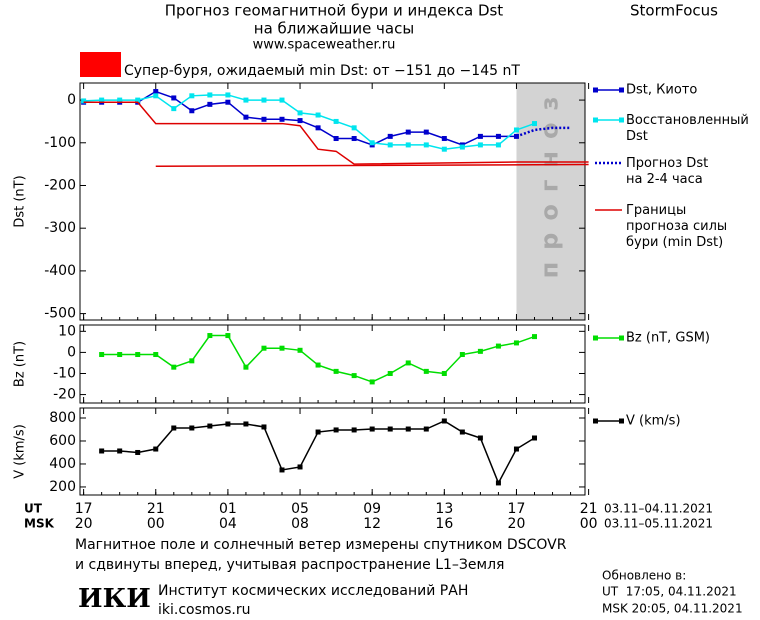 The image size is (760, 620). Describe the element at coordinates (60, 185) in the screenshot. I see `y-tick-label: -200` at that location.